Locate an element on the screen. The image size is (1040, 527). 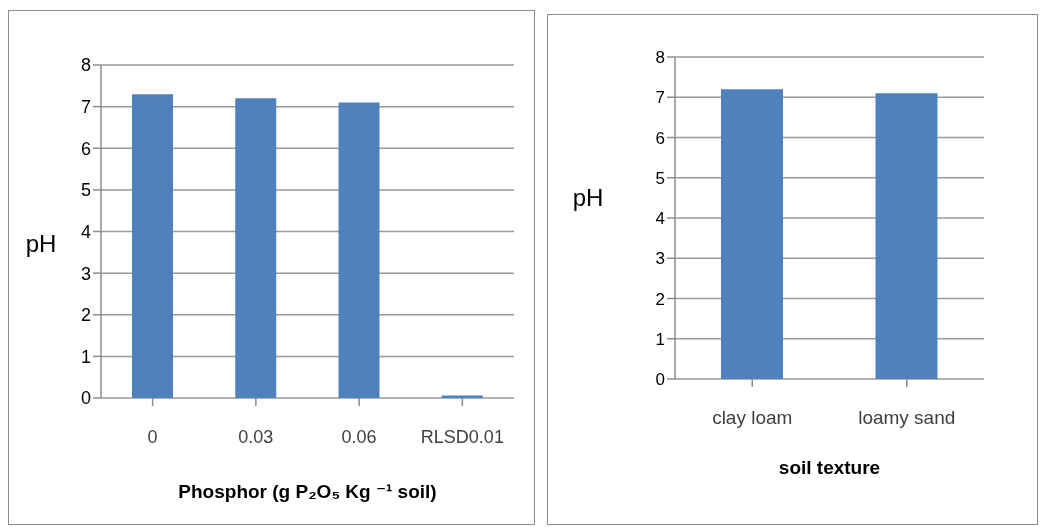
x-tick-label: 0 is located at coordinates (152, 436).